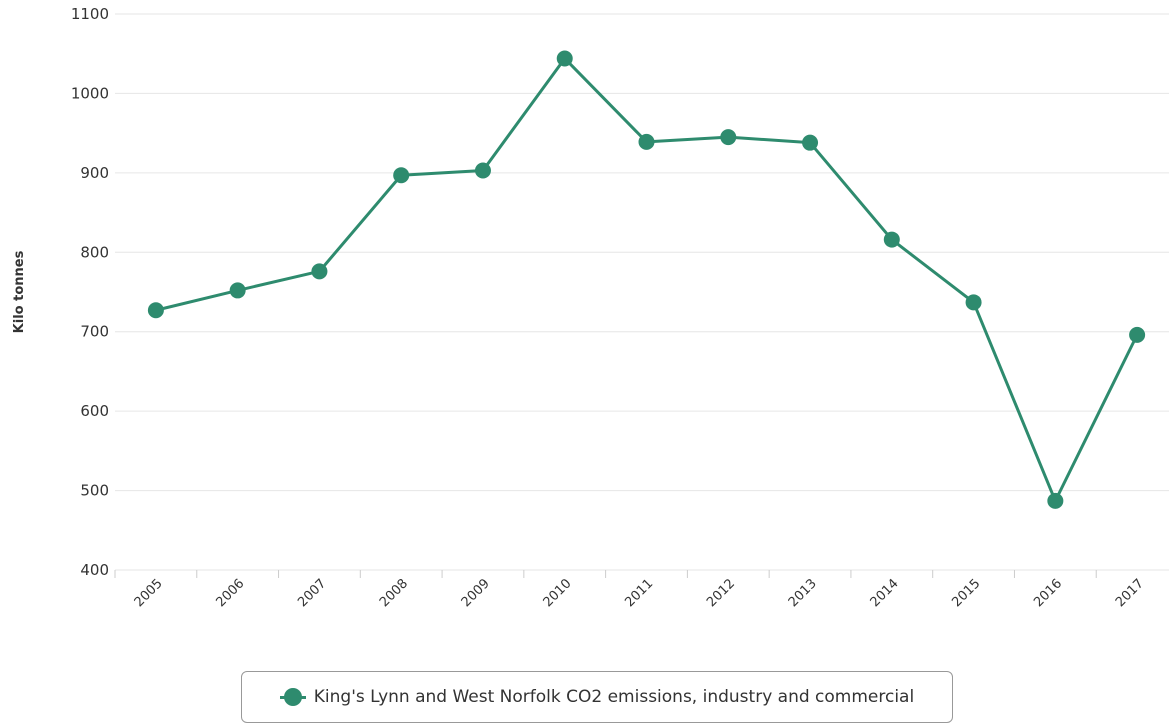  What do you see at coordinates (558, 593) in the screenshot?
I see `x-tick-label: 2010` at bounding box center [558, 593].